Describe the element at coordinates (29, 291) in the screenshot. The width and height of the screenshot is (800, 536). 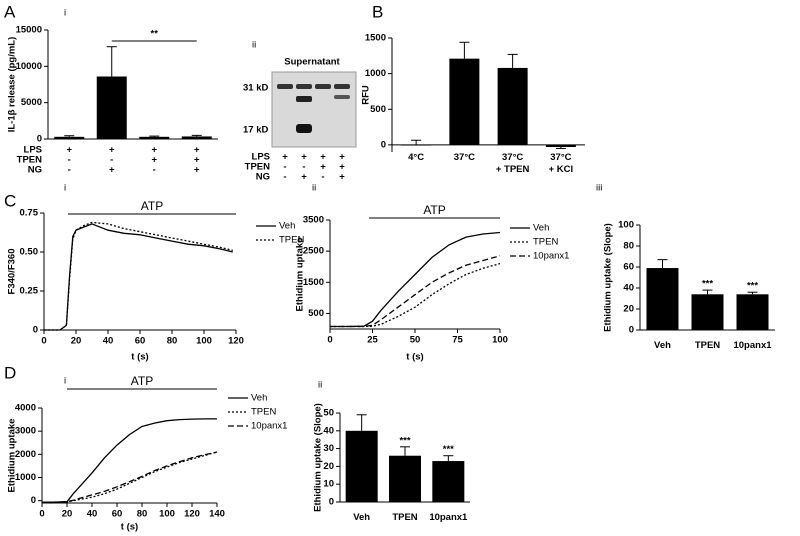
I see `y-tick-label: 0.25` at that location.